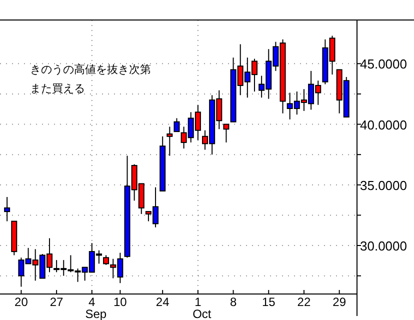 The image size is (414, 320). What do you see at coordinates (383, 185) in the screenshot?
I see `y-tick-label: 35.0000` at bounding box center [383, 185].